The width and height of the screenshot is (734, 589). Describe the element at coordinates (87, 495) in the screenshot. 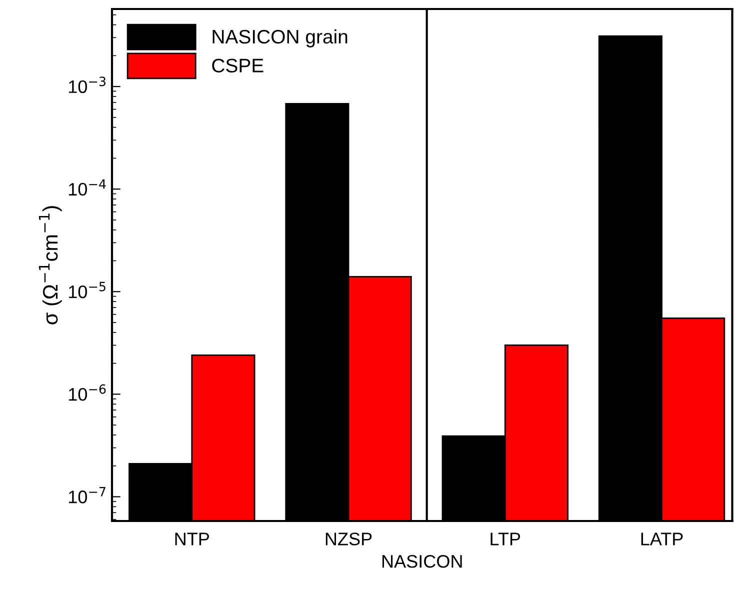

I see `y-tick-label: 10$^{−7}$` at that location.